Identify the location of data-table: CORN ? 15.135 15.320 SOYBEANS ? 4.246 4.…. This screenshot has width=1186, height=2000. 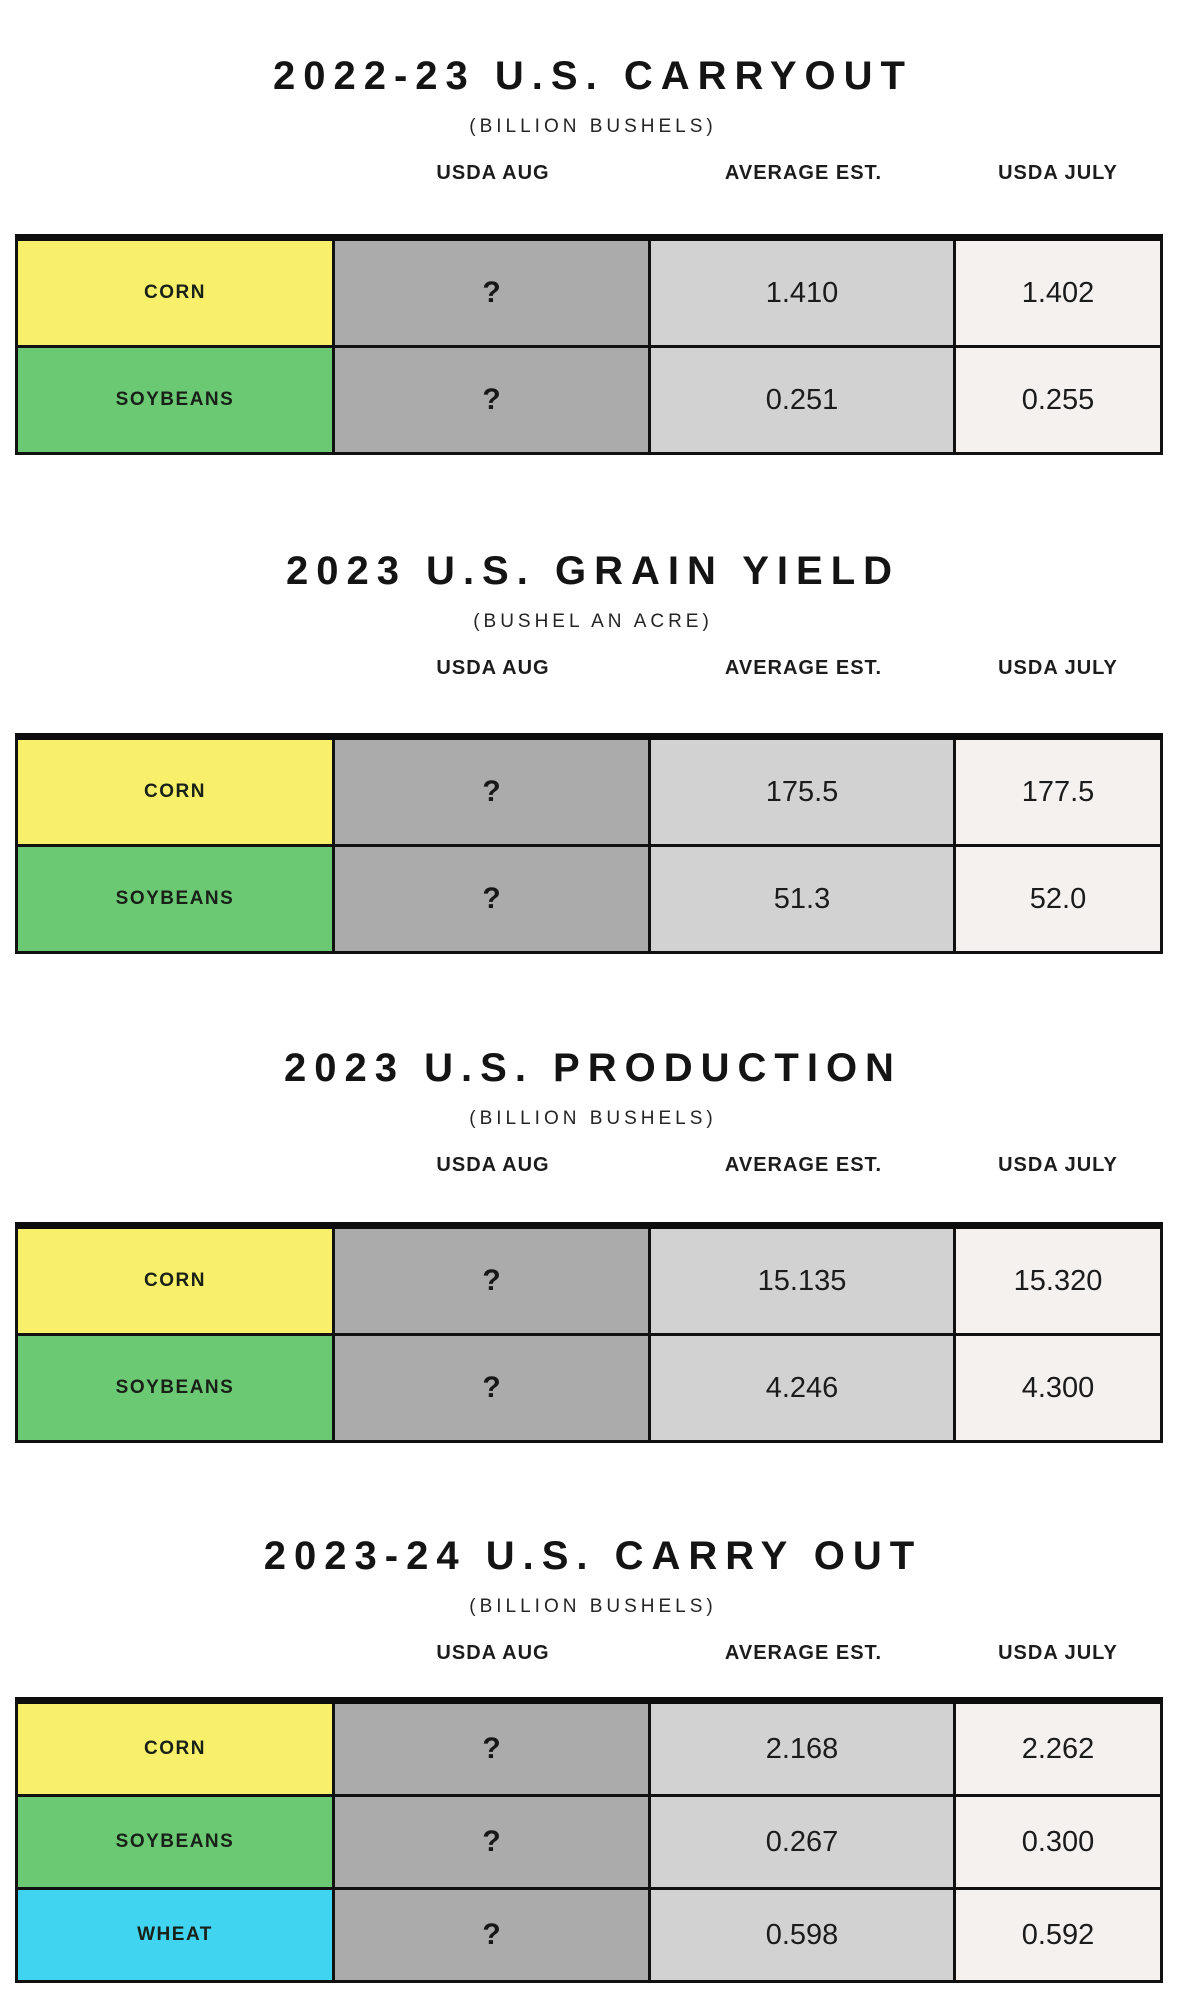
(589, 1332).